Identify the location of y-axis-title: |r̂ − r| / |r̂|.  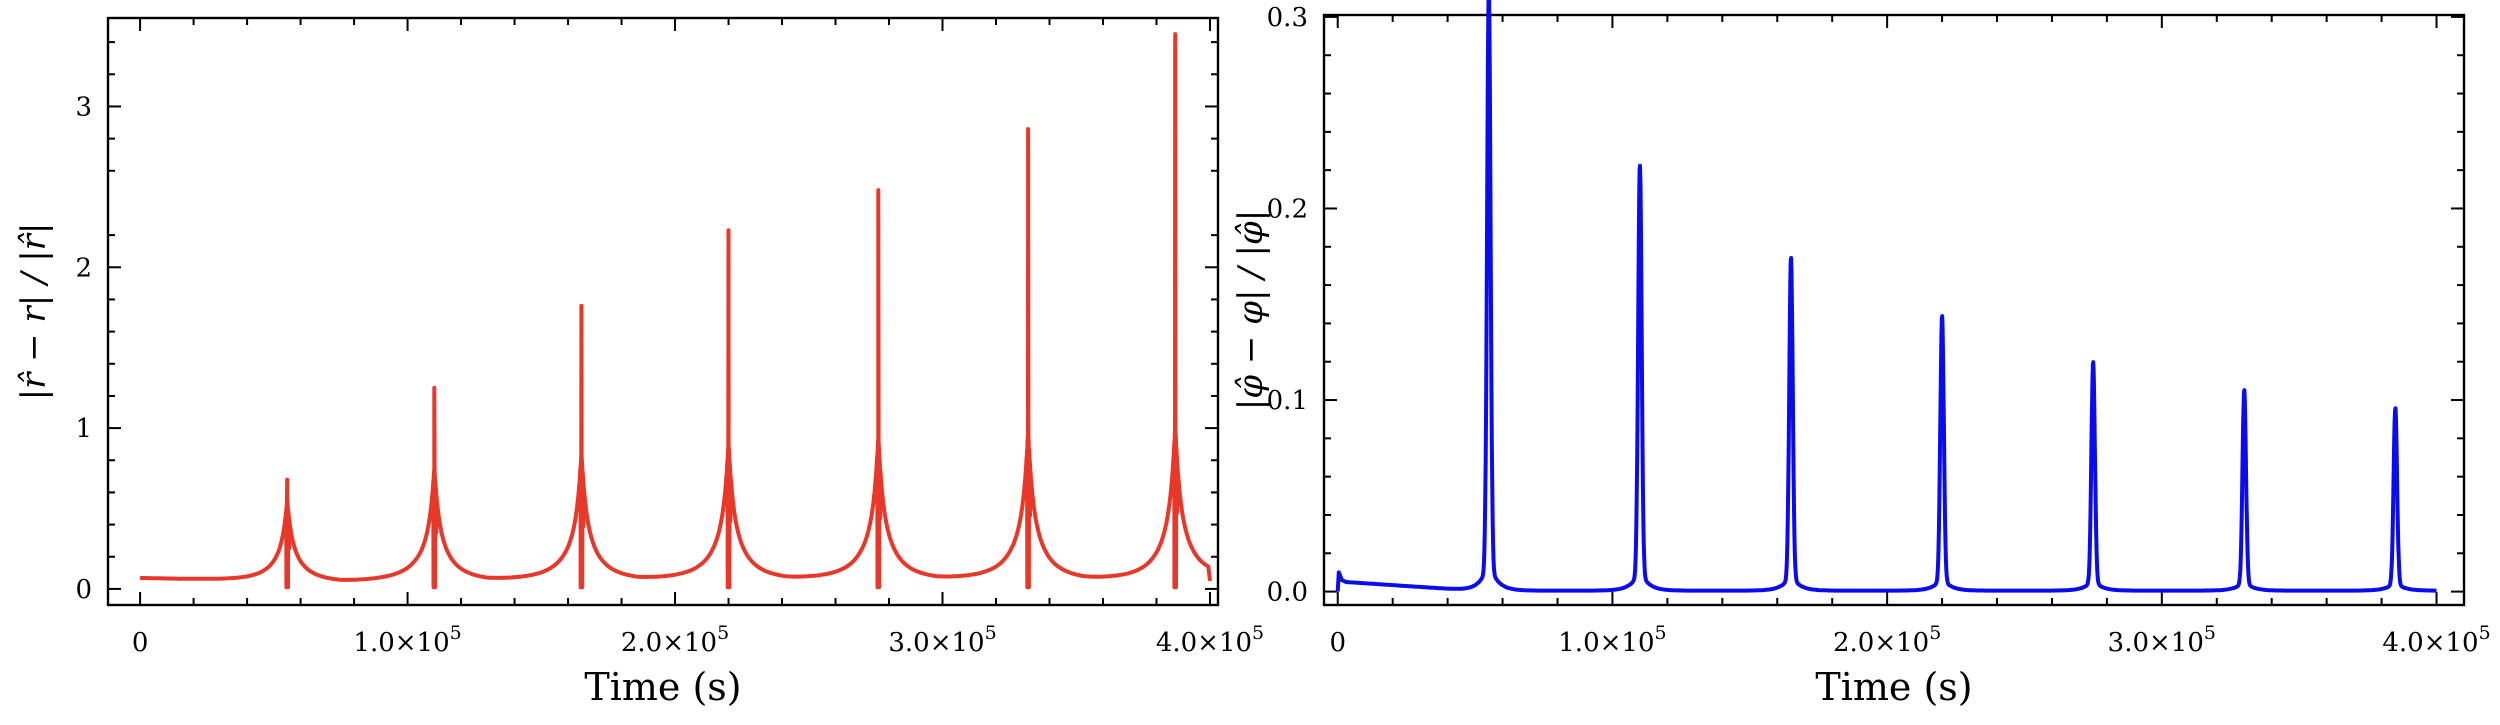
(34, 312).